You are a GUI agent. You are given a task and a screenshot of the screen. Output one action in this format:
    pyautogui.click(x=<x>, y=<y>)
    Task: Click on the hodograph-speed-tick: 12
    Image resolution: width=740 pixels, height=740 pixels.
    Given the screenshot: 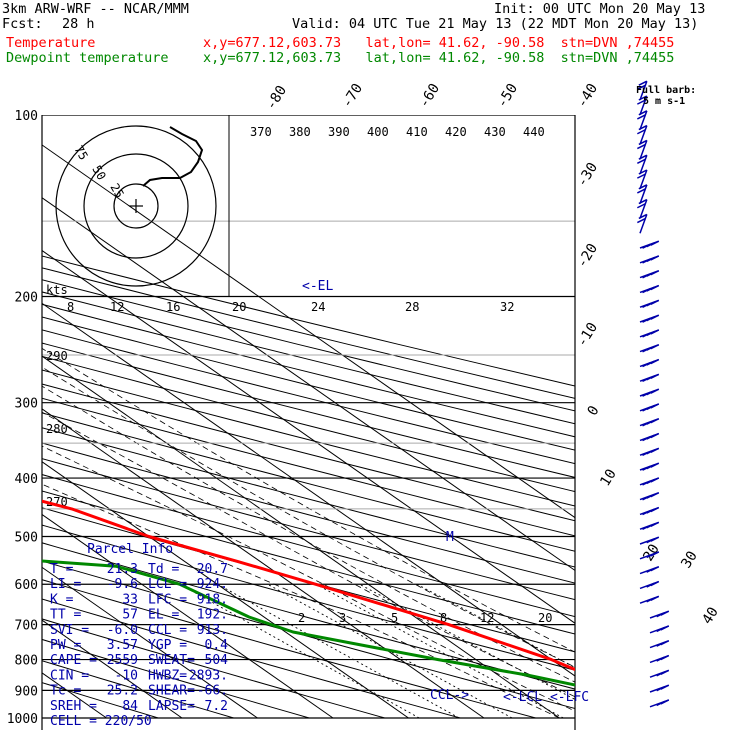 What is the action you would take?
    pyautogui.click(x=117, y=307)
    